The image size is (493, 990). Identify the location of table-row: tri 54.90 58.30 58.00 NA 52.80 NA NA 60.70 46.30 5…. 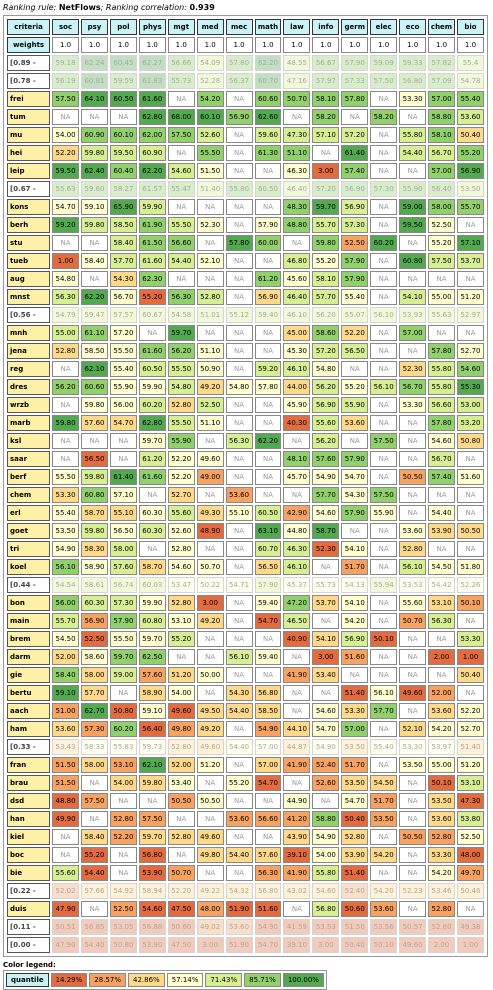
(245, 549).